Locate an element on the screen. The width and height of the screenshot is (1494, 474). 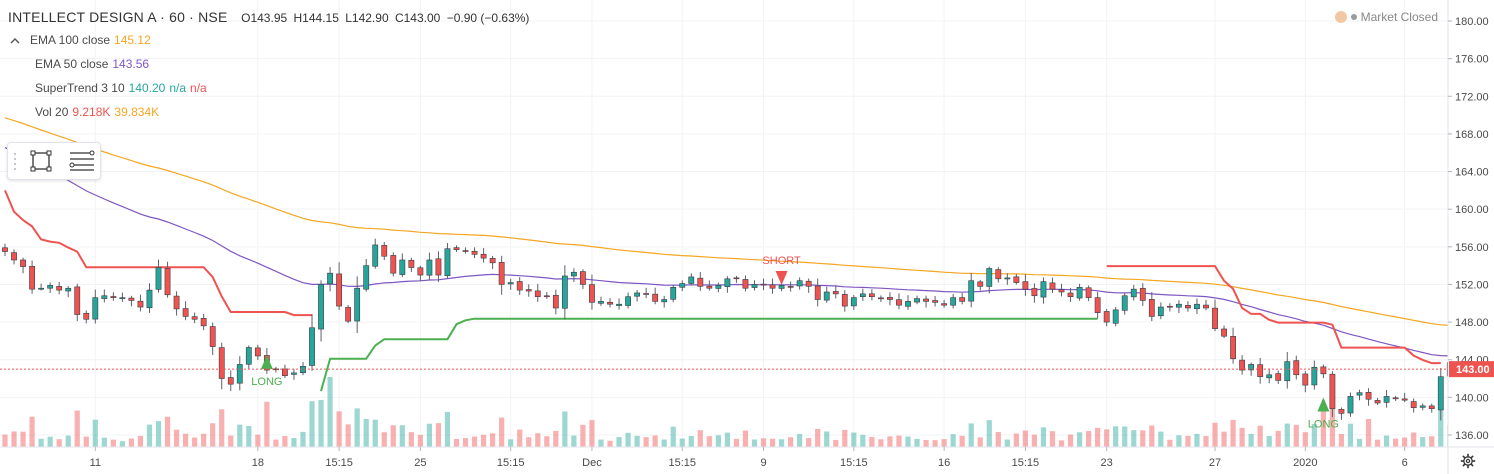
change-value: −0.90 (−0.63%) is located at coordinates (488, 18).